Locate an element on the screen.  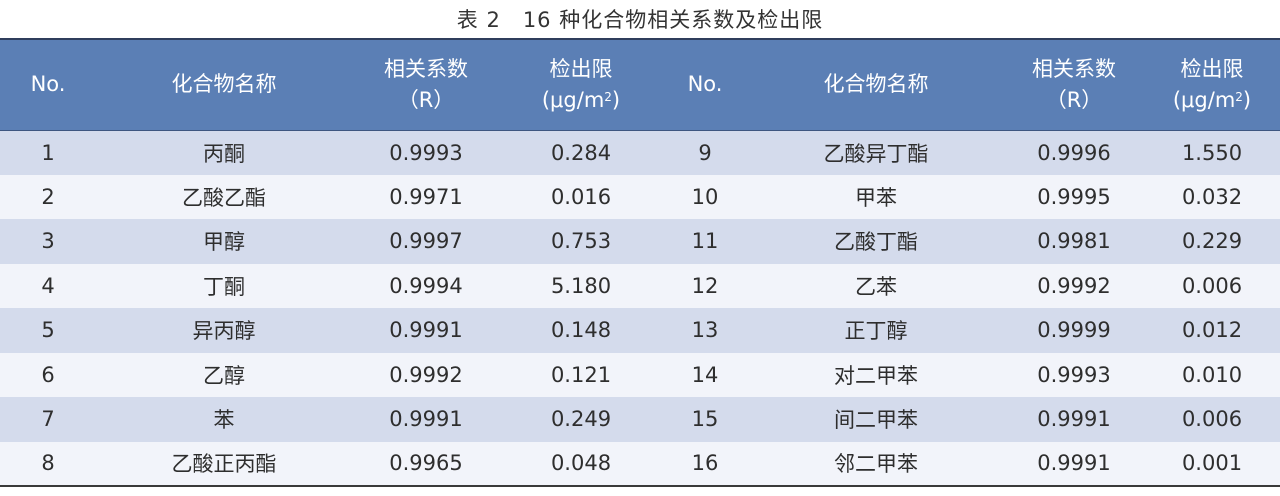
cell-no: 8 is located at coordinates (48, 464).